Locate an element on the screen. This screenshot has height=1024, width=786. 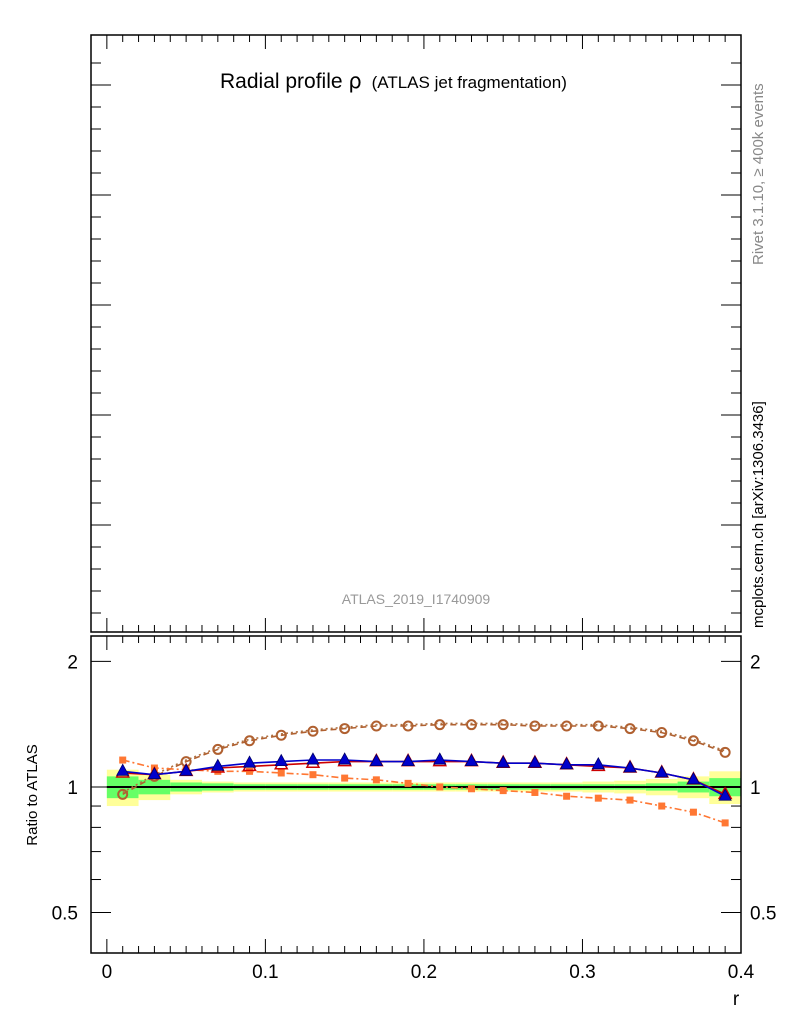
x-axis-label: r is located at coordinates (736, 999).